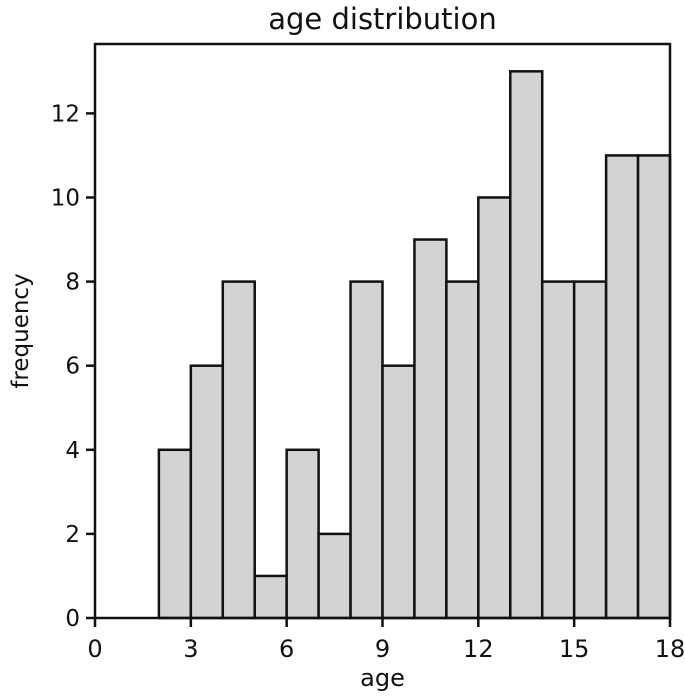 This screenshot has height=699, width=685. I want to click on chart-title: age distribution, so click(382, 19).